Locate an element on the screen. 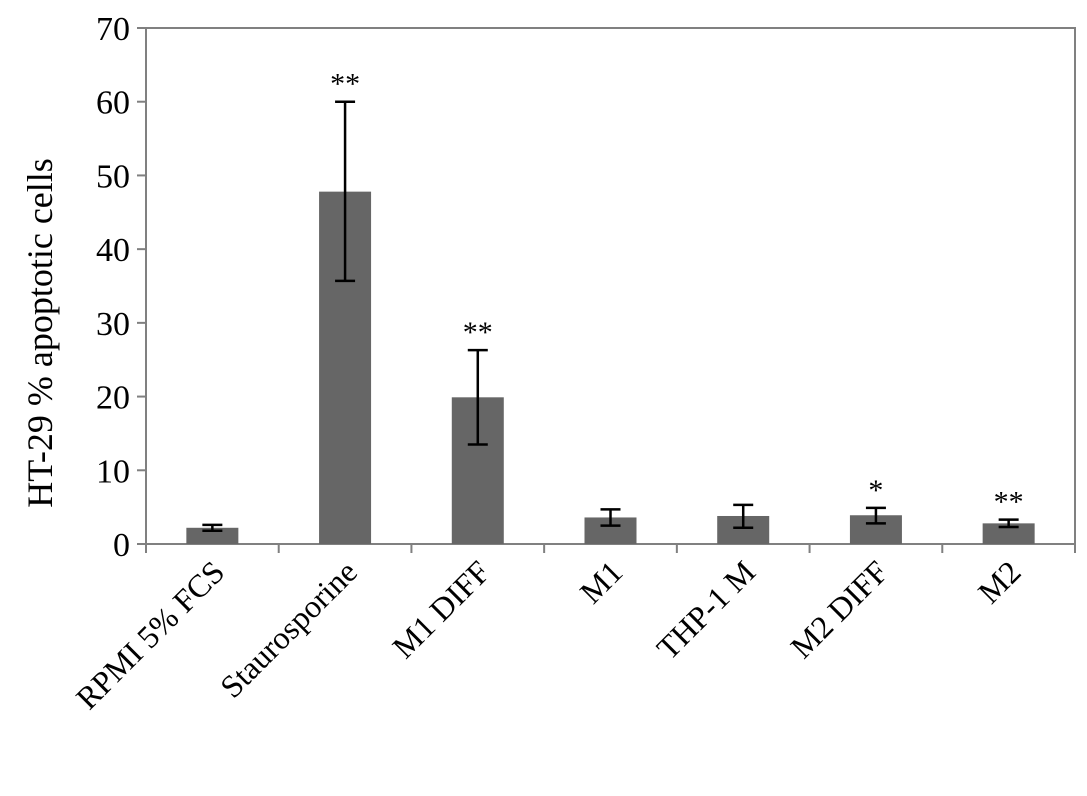 This screenshot has height=796, width=1087. category-label: Staurosporine is located at coordinates (288, 628).